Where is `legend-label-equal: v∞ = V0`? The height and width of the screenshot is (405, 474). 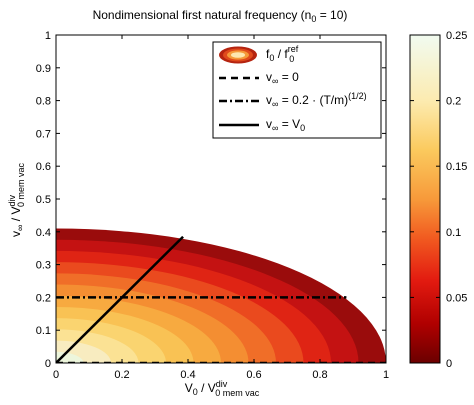
legend-label-equal: v∞ = V0 is located at coordinates (285, 125).